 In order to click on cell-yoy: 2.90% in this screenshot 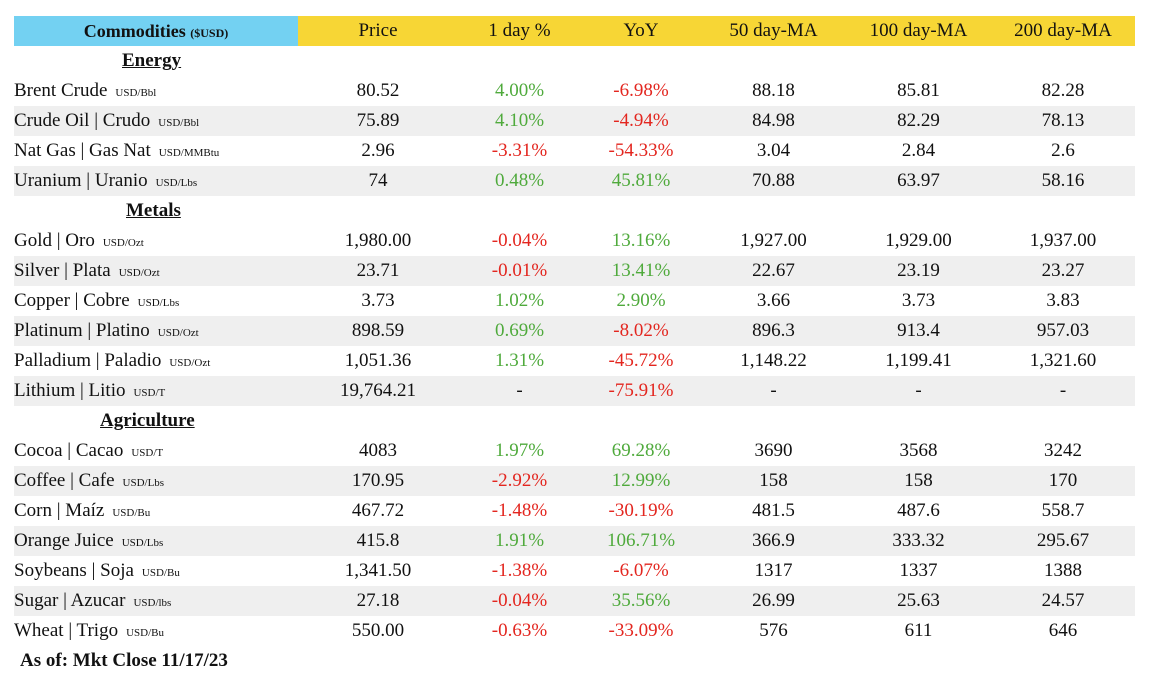, I will do `click(641, 300)`.